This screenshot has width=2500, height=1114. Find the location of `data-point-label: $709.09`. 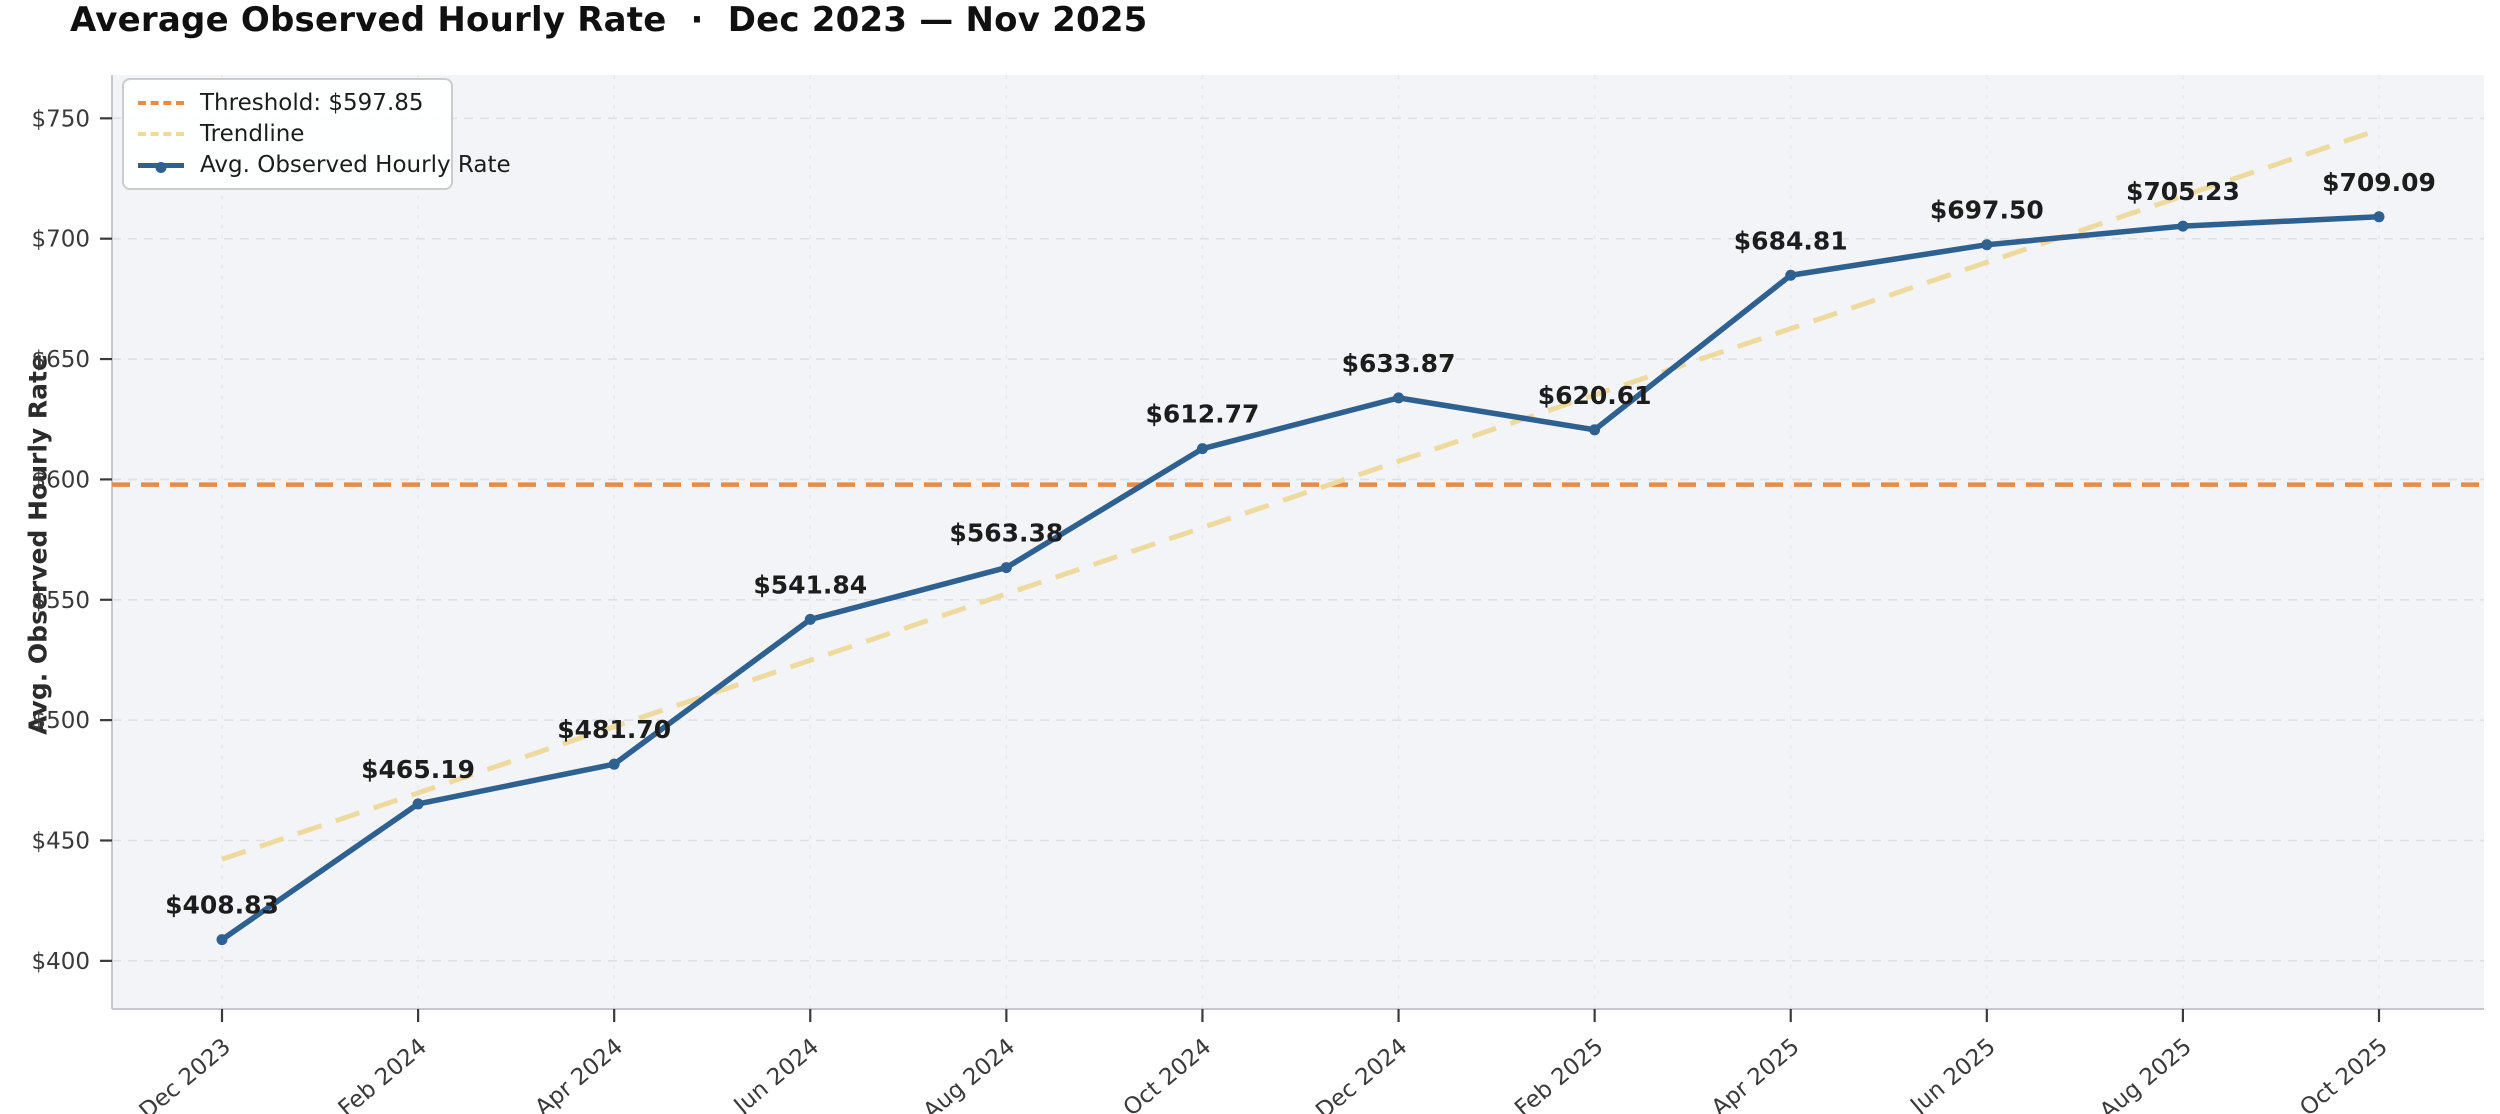

data-point-label: $709.09 is located at coordinates (2379, 182).